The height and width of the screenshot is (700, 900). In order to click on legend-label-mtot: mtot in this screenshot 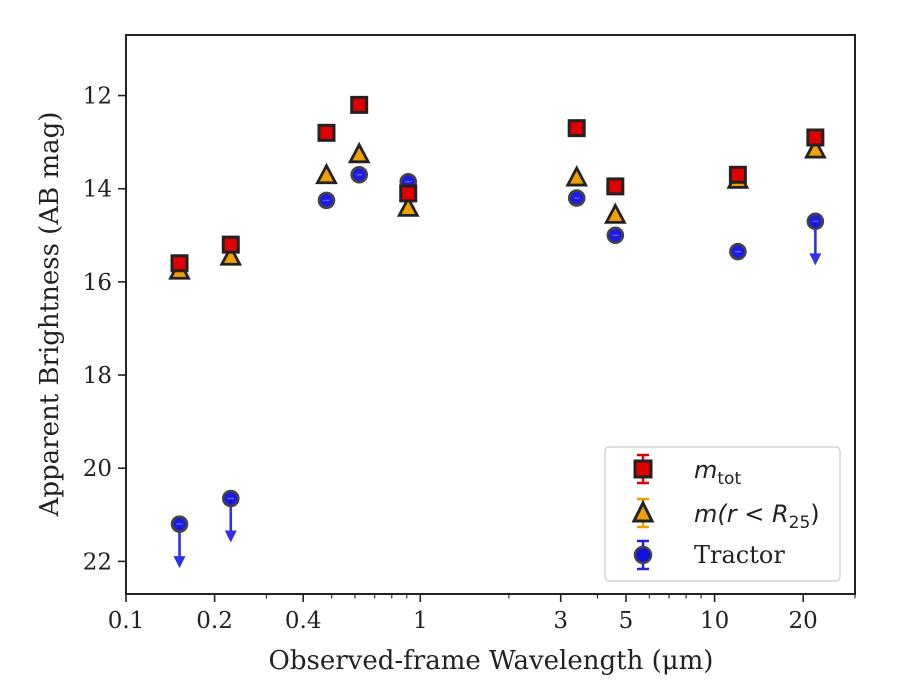, I will do `click(717, 472)`.